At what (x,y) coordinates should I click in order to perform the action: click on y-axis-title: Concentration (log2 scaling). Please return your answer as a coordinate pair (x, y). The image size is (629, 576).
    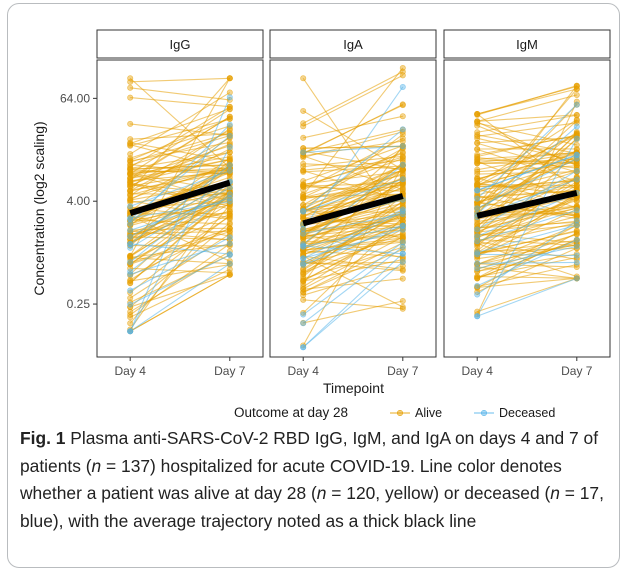
    Looking at the image, I should click on (39, 208).